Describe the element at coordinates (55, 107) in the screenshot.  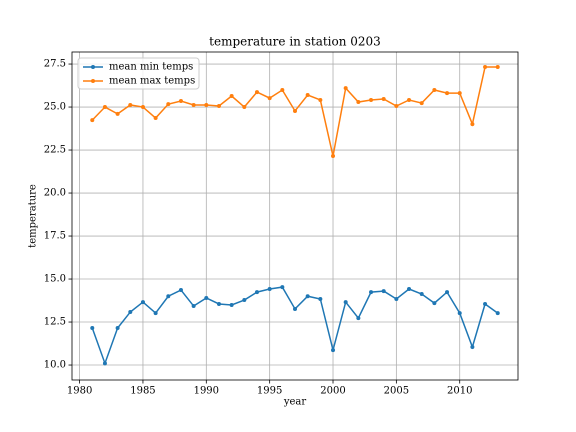
I see `y-tick-label: 25.0` at that location.